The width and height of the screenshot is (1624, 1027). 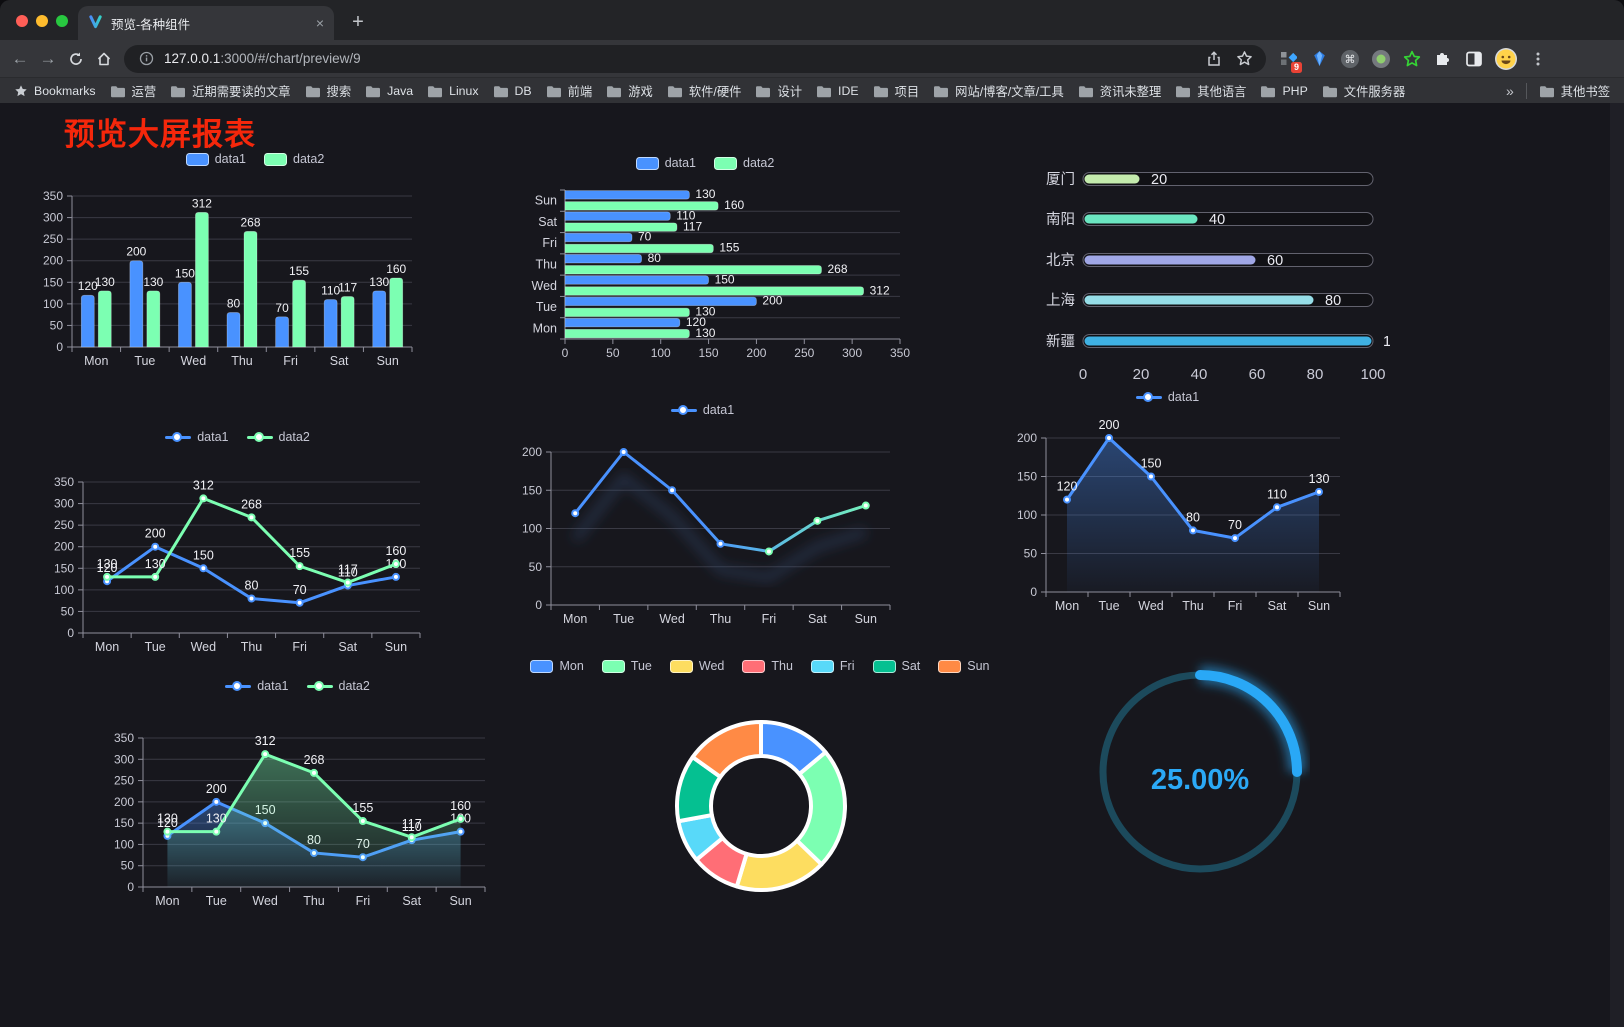 I want to click on bookmark-folder: Linux, so click(x=453, y=91).